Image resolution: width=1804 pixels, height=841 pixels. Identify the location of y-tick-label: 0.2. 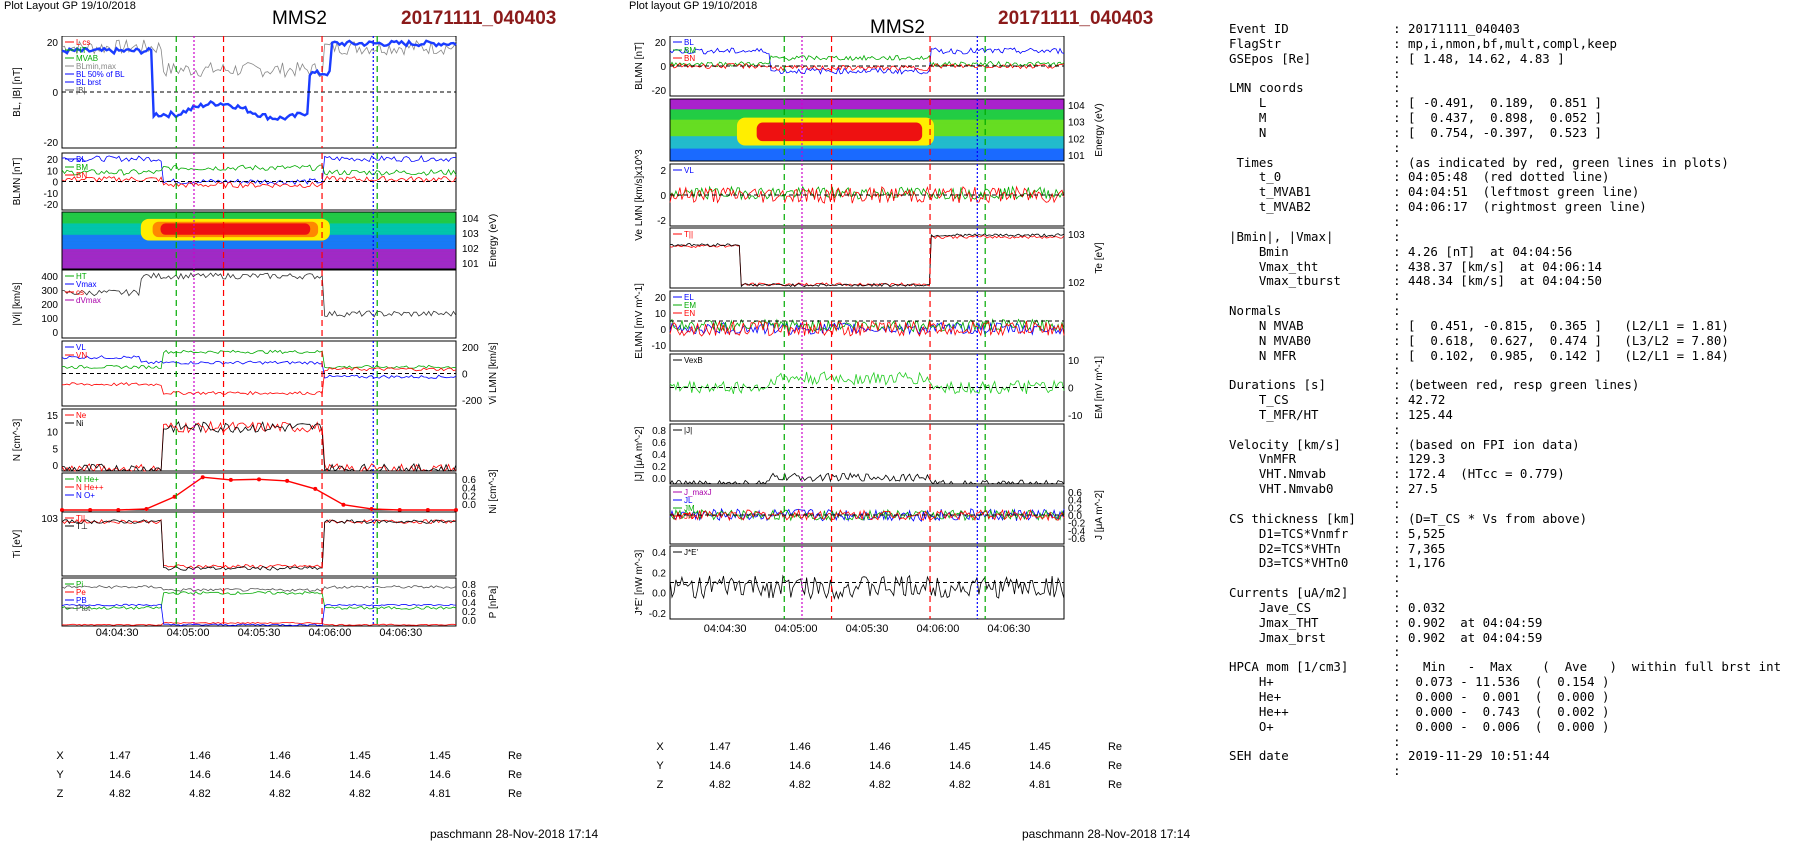
(469, 497).